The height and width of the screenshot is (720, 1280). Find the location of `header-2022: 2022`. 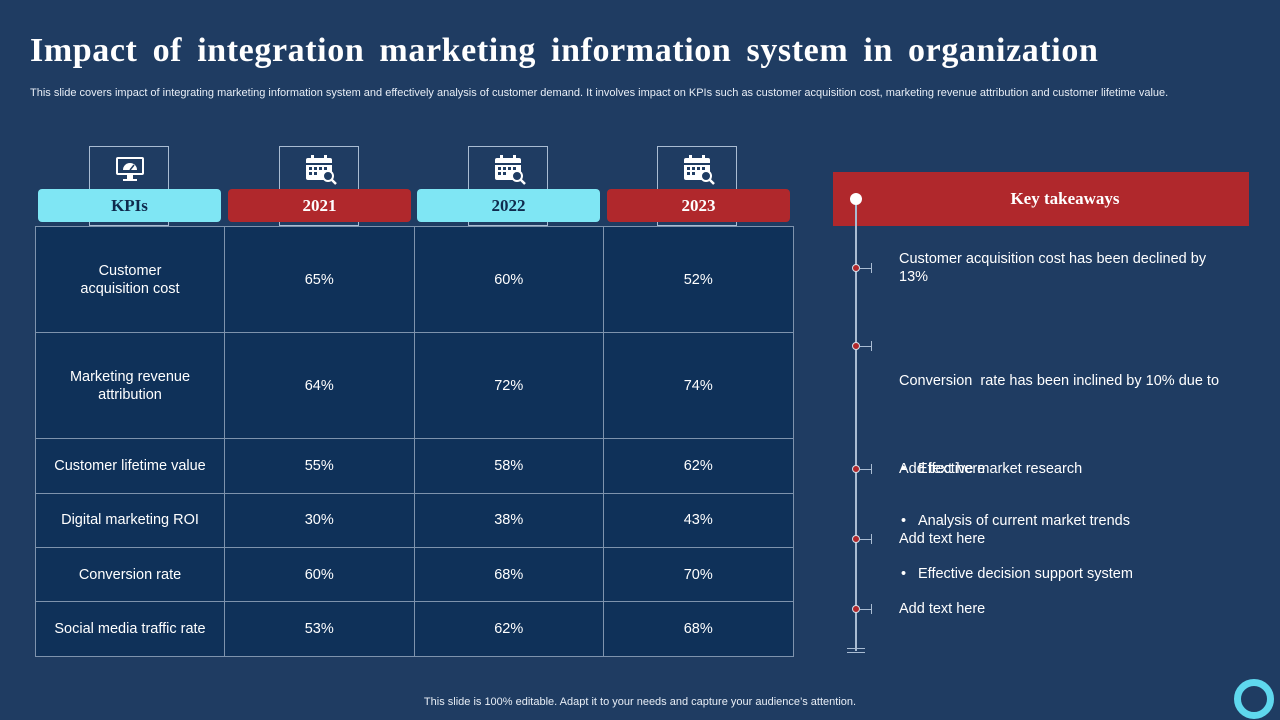

header-2022: 2022 is located at coordinates (508, 205).